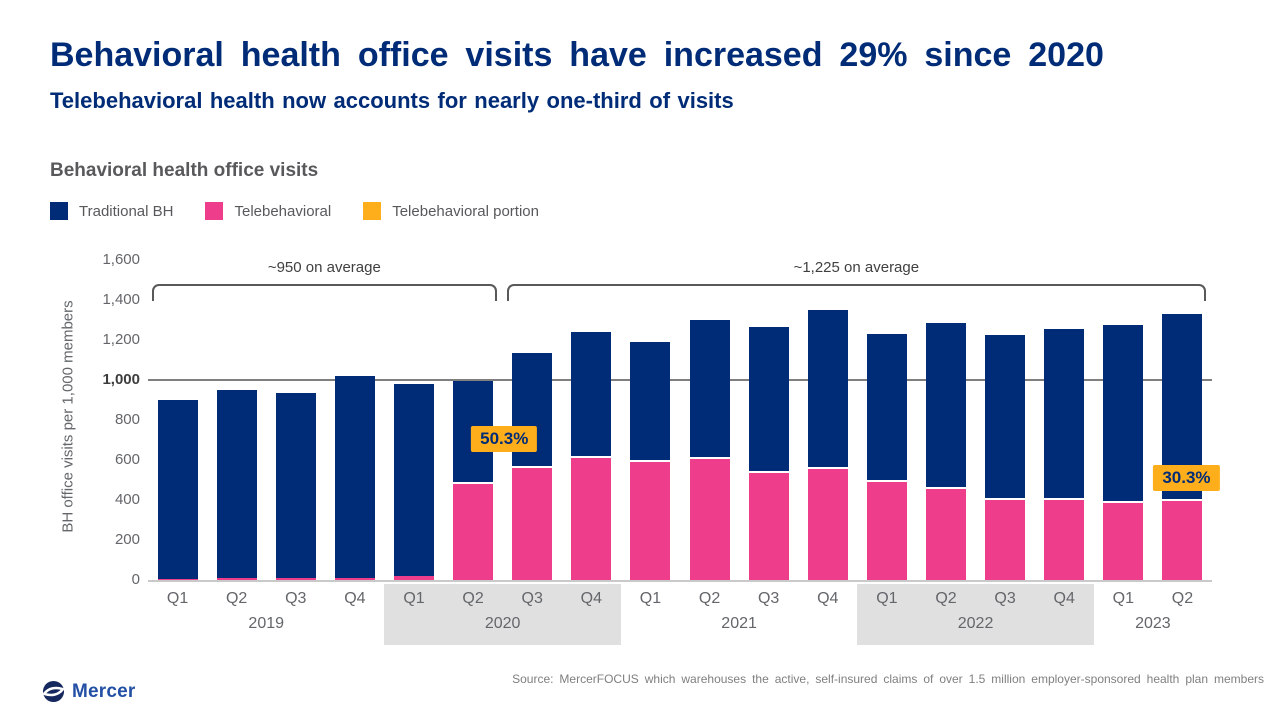 Image resolution: width=1280 pixels, height=720 pixels. I want to click on year-label: 2020, so click(502, 623).